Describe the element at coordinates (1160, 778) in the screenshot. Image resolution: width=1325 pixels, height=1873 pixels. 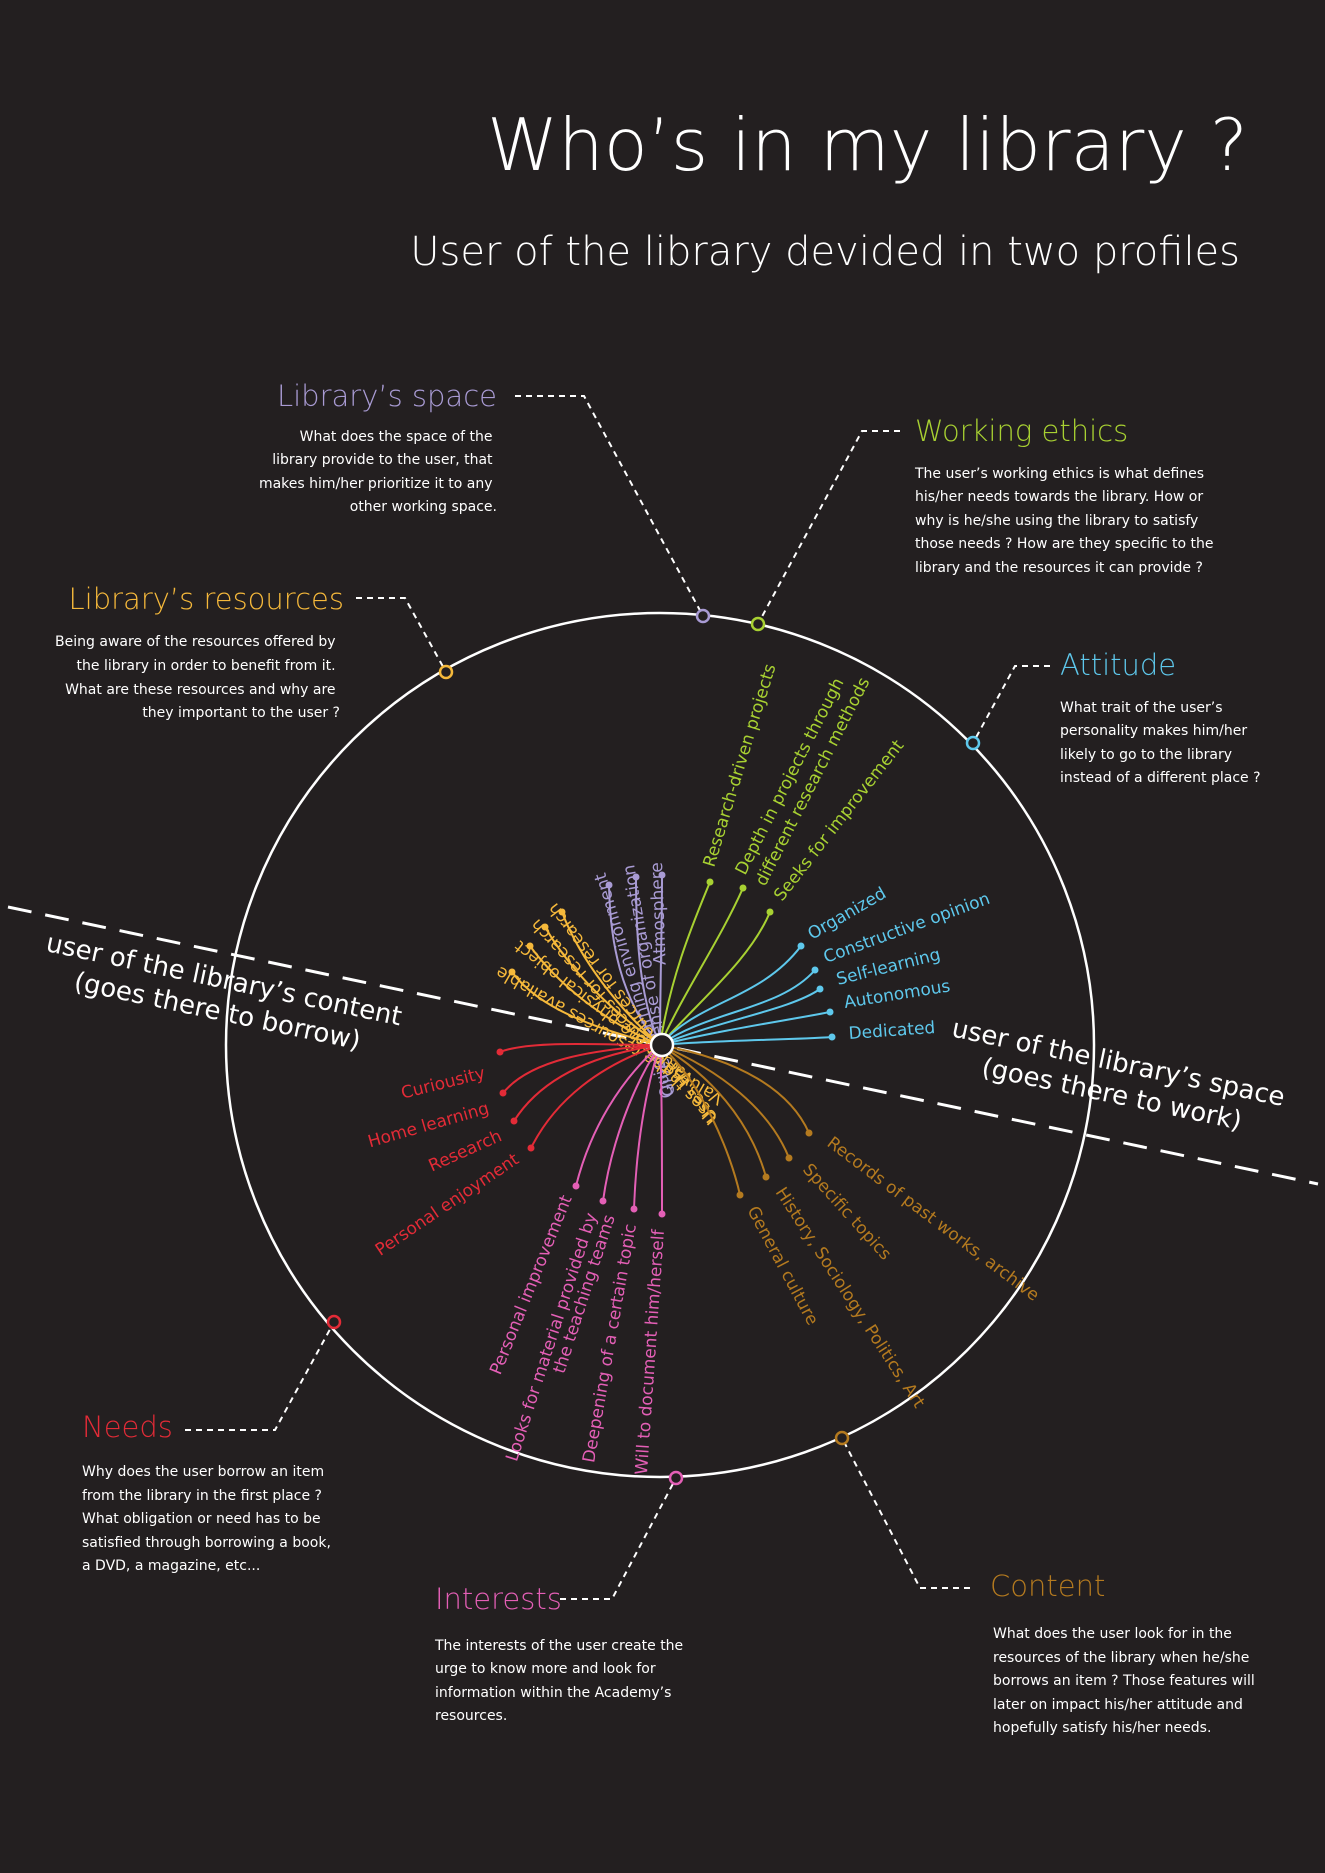
I see `desc-line: instead of a different place ?` at that location.